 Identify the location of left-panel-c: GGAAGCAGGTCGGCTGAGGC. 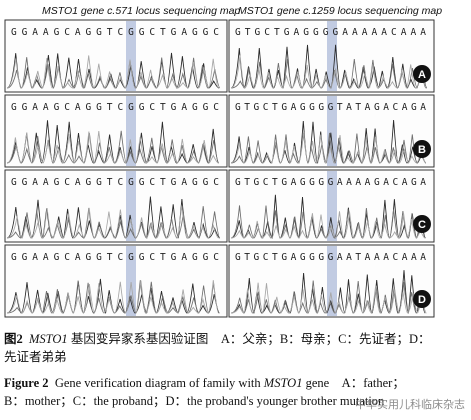
(116, 206).